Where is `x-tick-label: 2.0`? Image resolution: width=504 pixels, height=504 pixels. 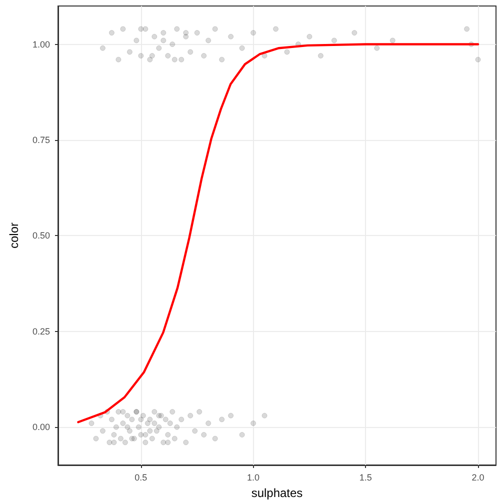 x-tick-label: 2.0 is located at coordinates (478, 477).